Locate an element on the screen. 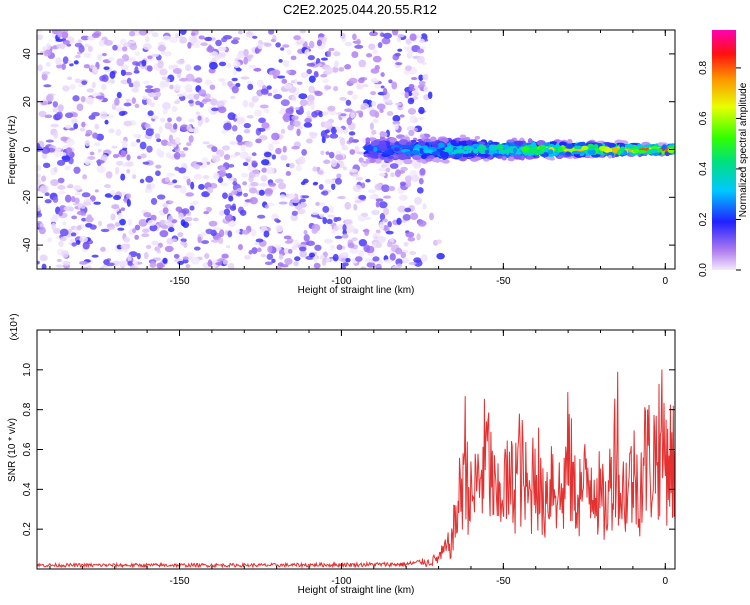  x-tick-label: -150 is located at coordinates (179, 581).